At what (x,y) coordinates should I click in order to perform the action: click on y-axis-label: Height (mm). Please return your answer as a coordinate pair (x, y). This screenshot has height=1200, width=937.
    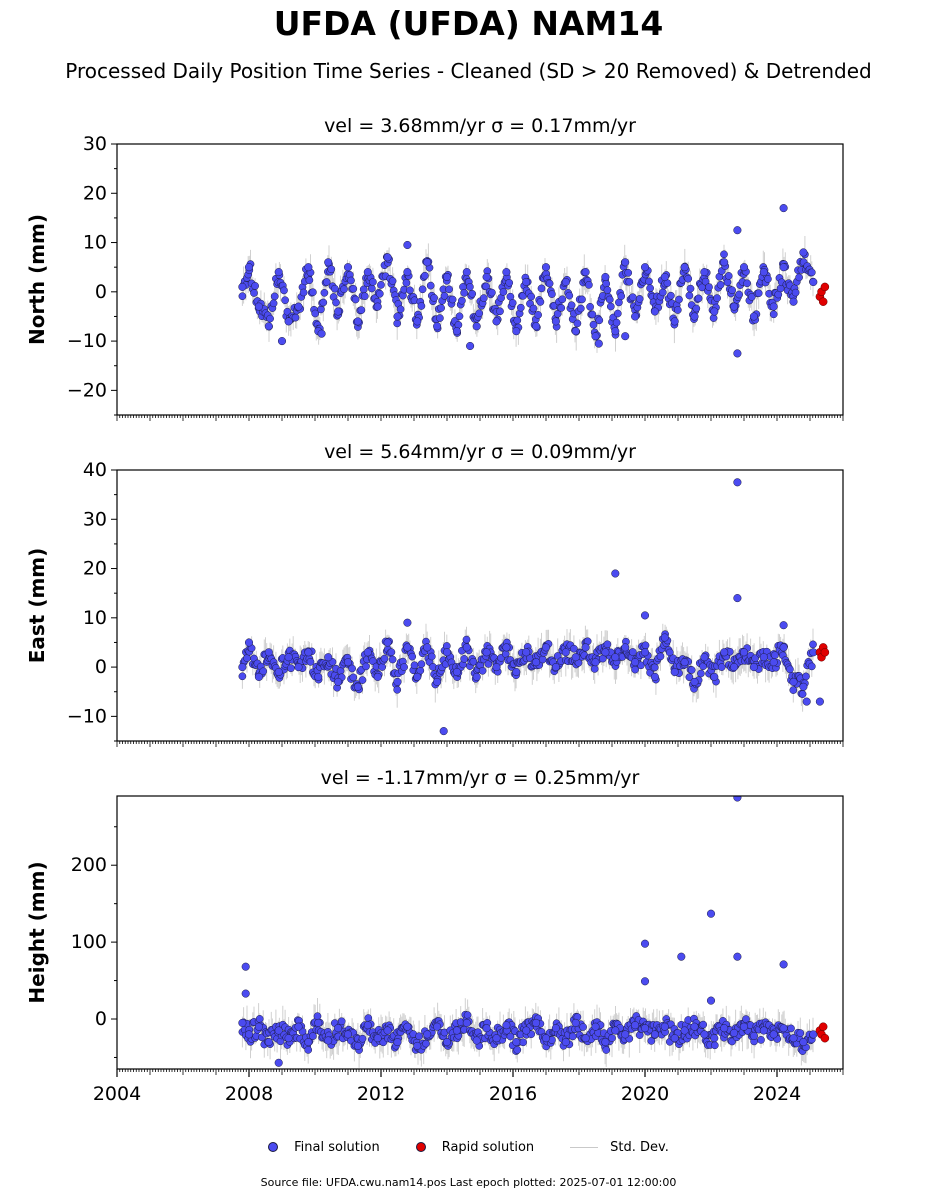
    Looking at the image, I should click on (37, 932).